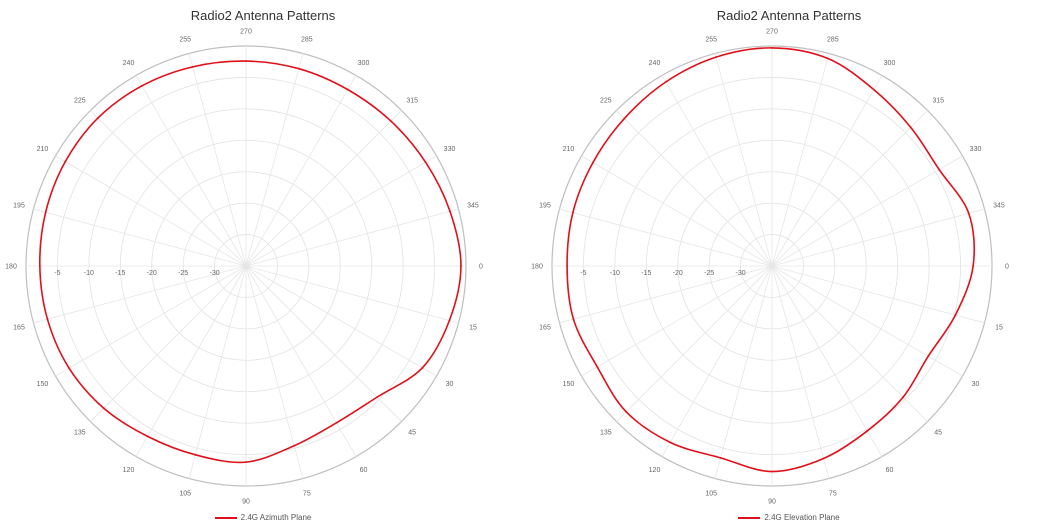  I want to click on radial-tick-label: -10, so click(89, 273).